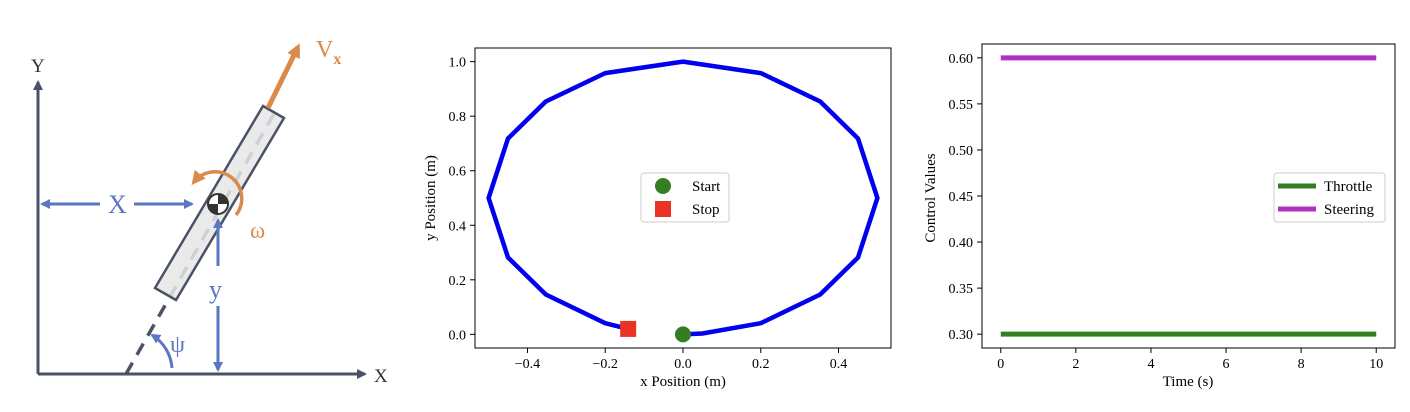  What do you see at coordinates (328, 52) in the screenshot?
I see `velocity-label: Vx` at bounding box center [328, 52].